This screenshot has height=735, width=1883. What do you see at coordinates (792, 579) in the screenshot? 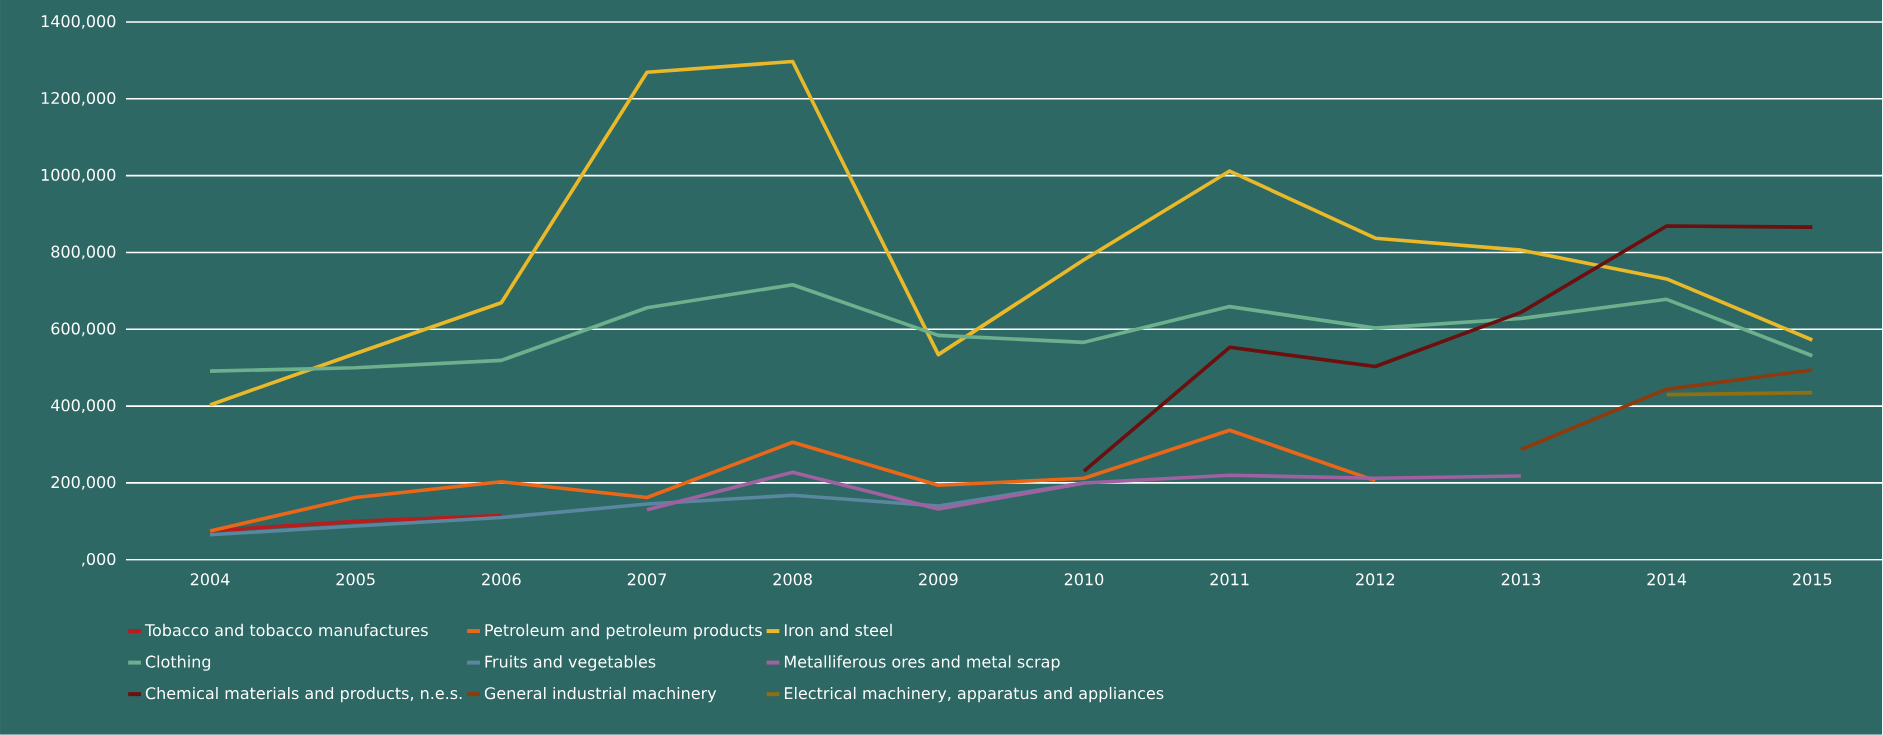
I see `x-tick-label: 2008` at bounding box center [792, 579].